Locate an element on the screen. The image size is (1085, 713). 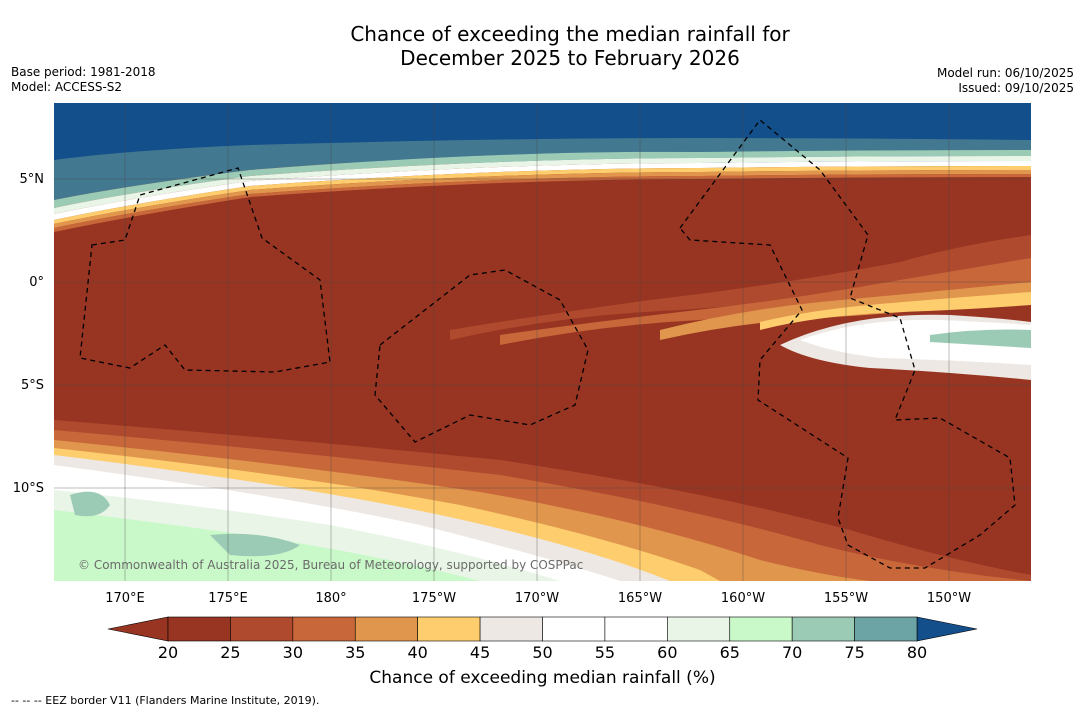
meta-right: Model run: 06/10/2025 Issued: 09/10/2025 is located at coordinates (1005, 81).